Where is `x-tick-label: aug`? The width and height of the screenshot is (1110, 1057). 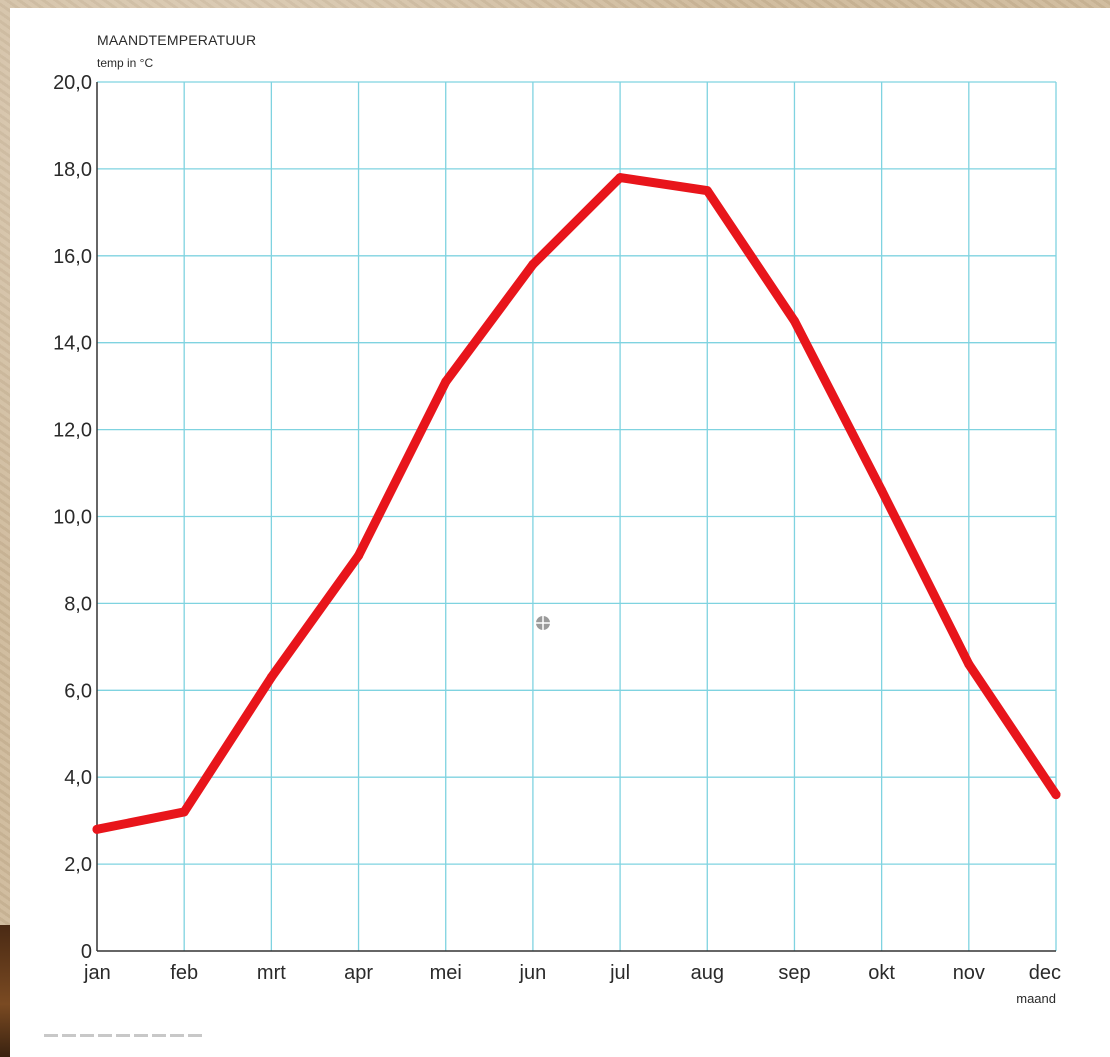
x-tick-label: aug is located at coordinates (707, 973).